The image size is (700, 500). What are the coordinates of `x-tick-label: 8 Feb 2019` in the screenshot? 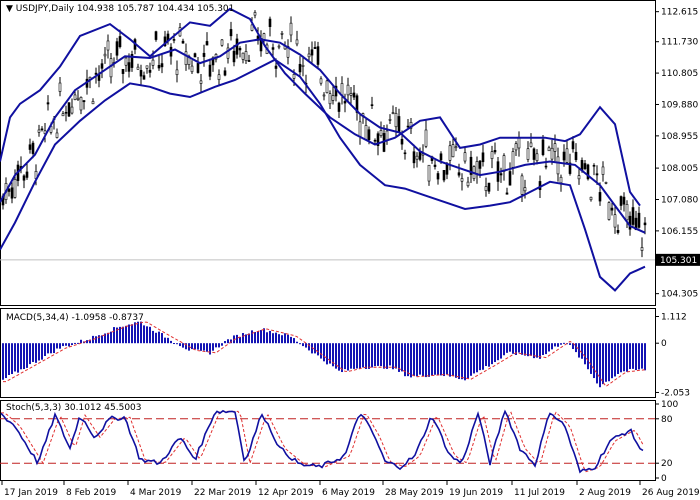 It's located at (91, 493).